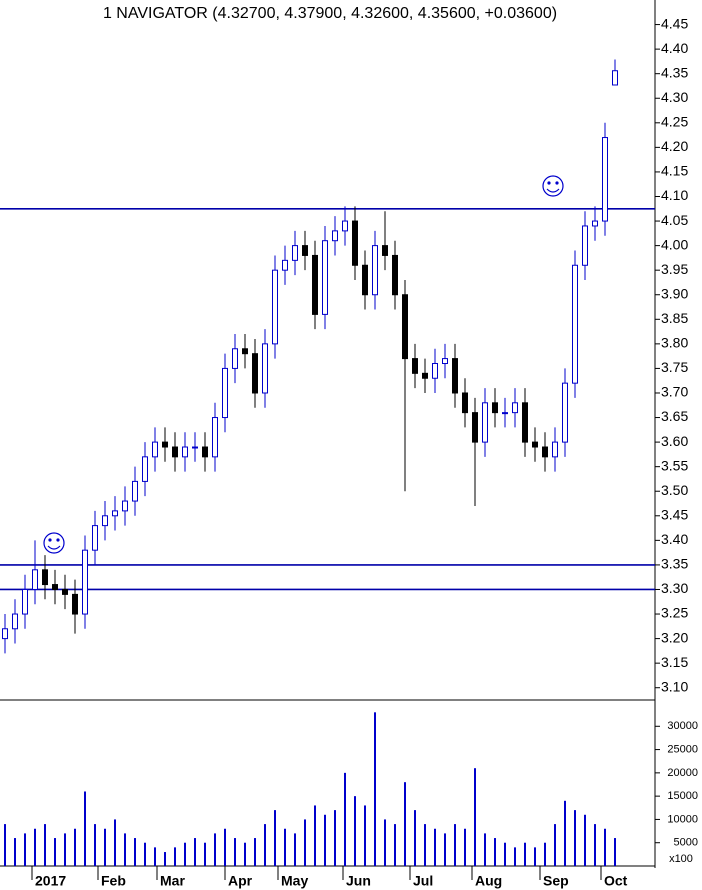  I want to click on y-tick-label: 4.45, so click(674, 23).